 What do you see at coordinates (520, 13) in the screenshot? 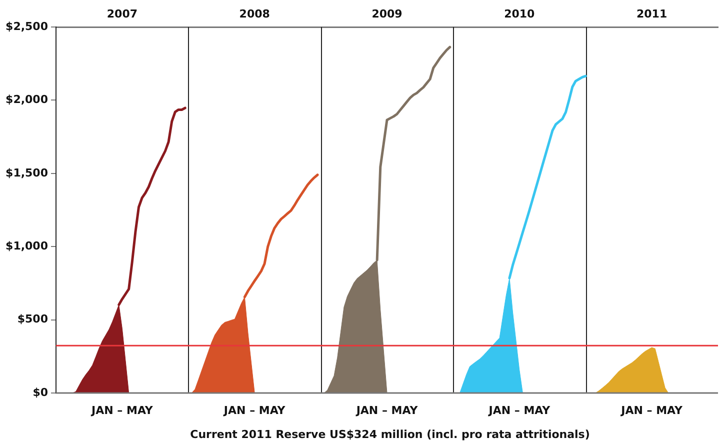
I see `x-tick-label: 2010` at bounding box center [520, 13].